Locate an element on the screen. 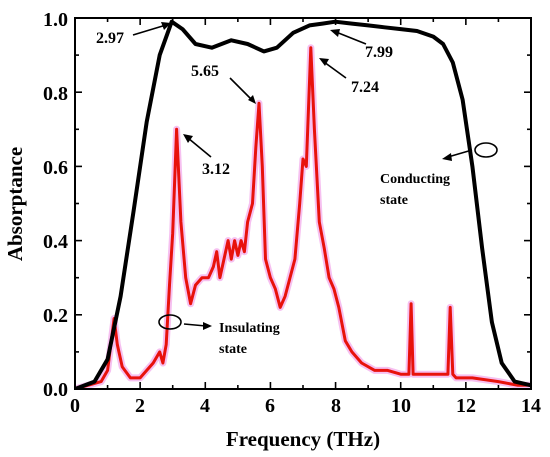 The image size is (550, 457). x-tick-label: 0 is located at coordinates (75, 406).